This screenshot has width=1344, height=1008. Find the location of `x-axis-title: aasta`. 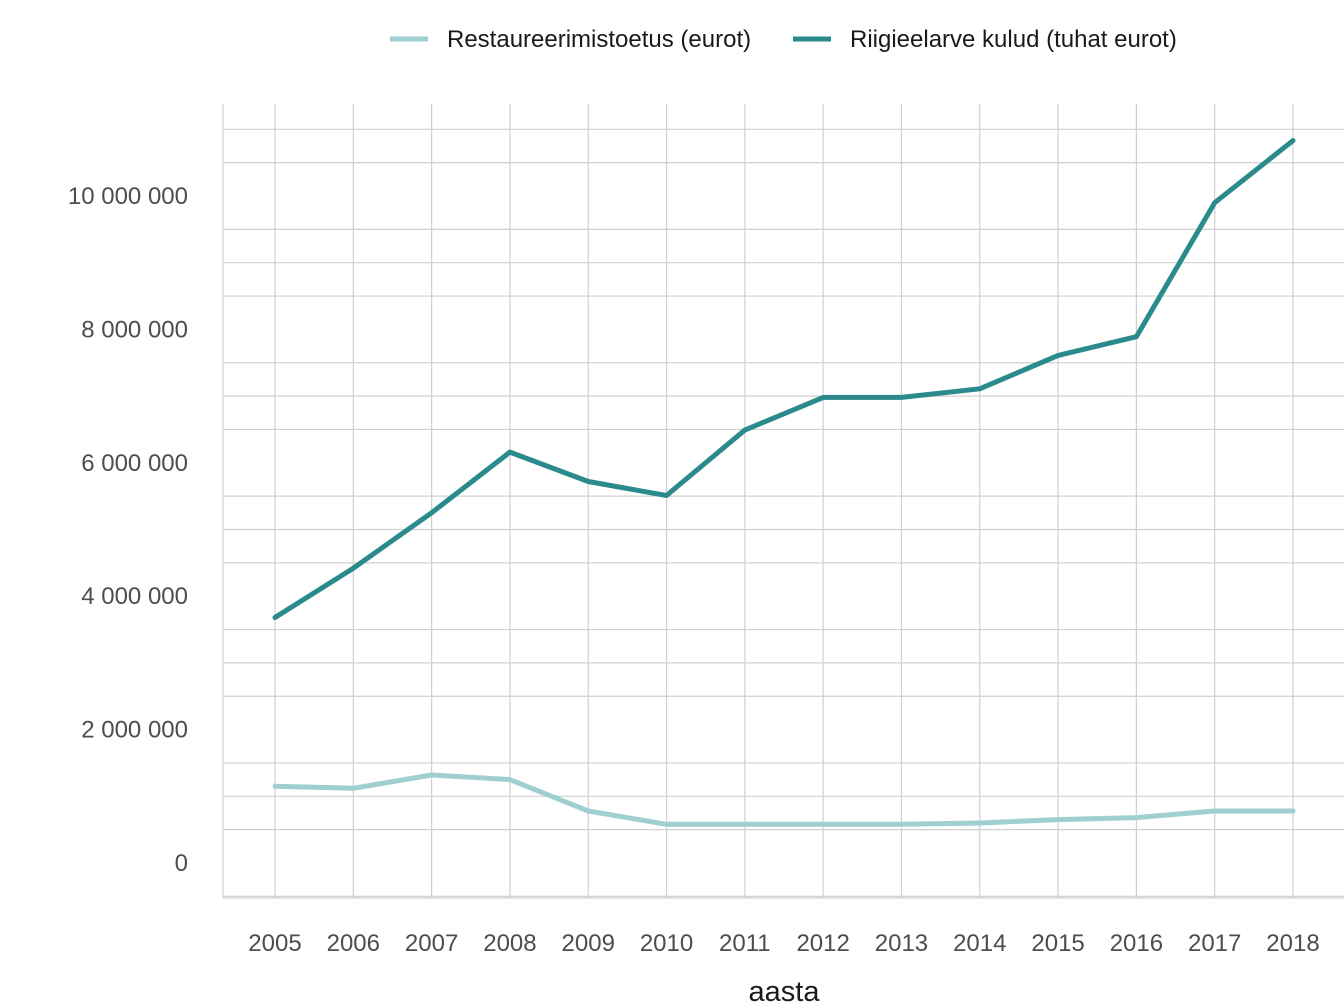

x-axis-title: aasta is located at coordinates (785, 992).